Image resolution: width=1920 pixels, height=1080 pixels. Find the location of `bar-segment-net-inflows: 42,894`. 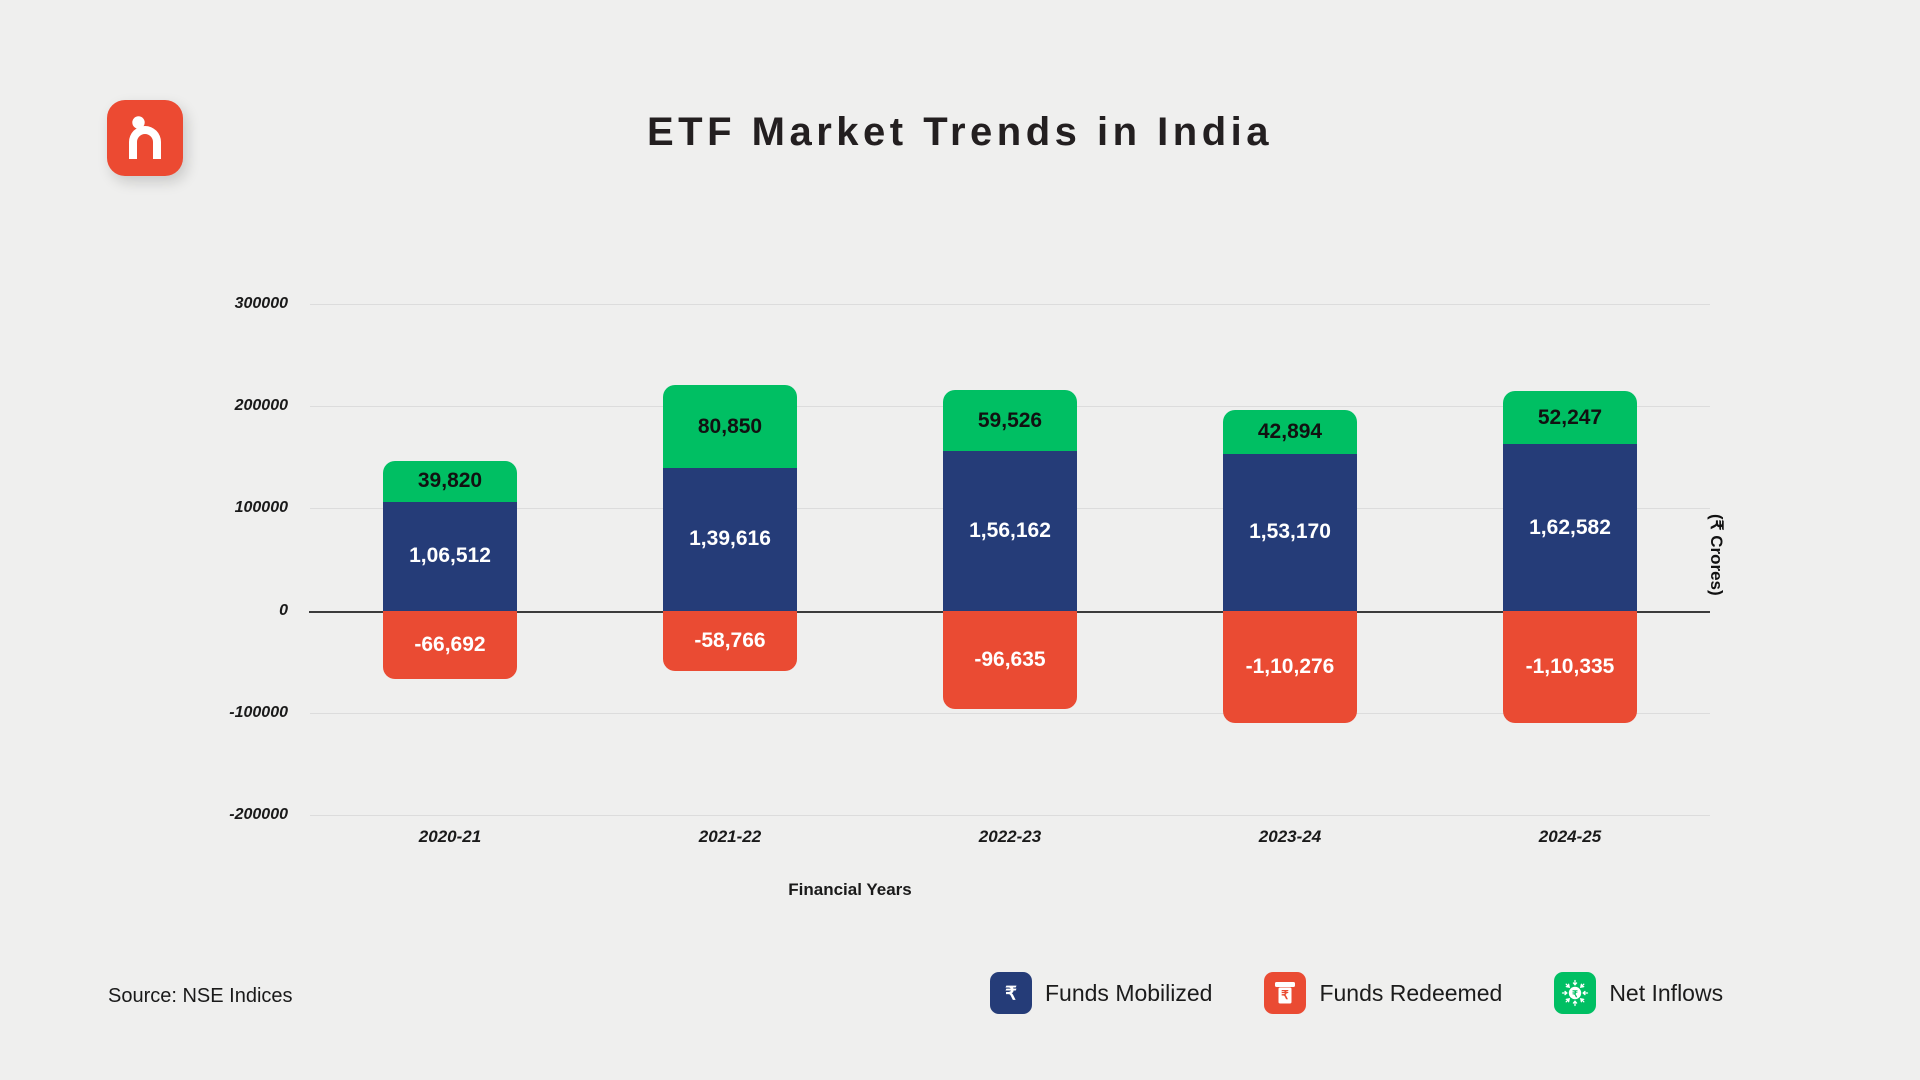

bar-segment-net-inflows: 42,894 is located at coordinates (1290, 432).